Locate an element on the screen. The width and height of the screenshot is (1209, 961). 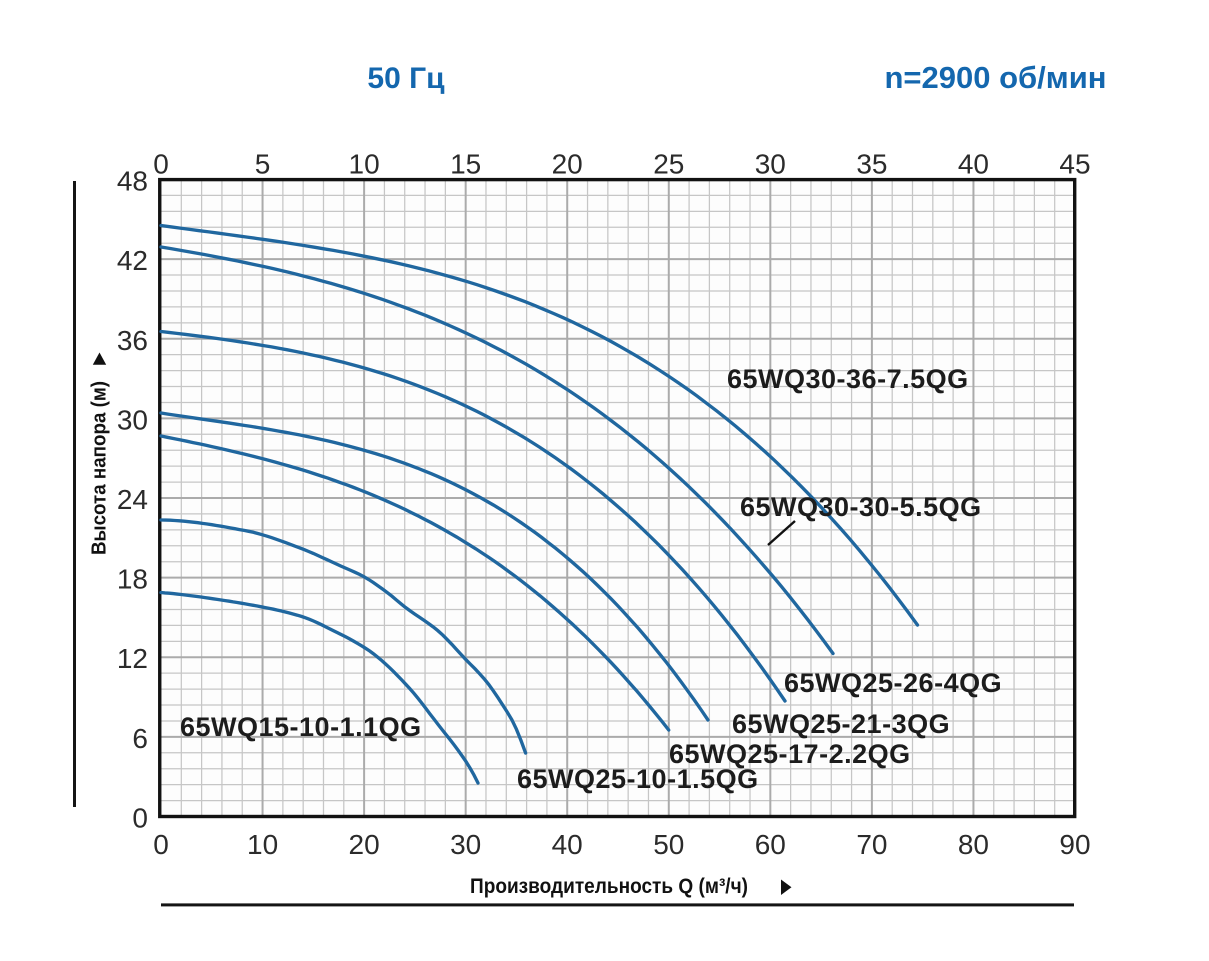
svg-text: 65WQ25-17-2.2QG is located at coordinates (790, 754).